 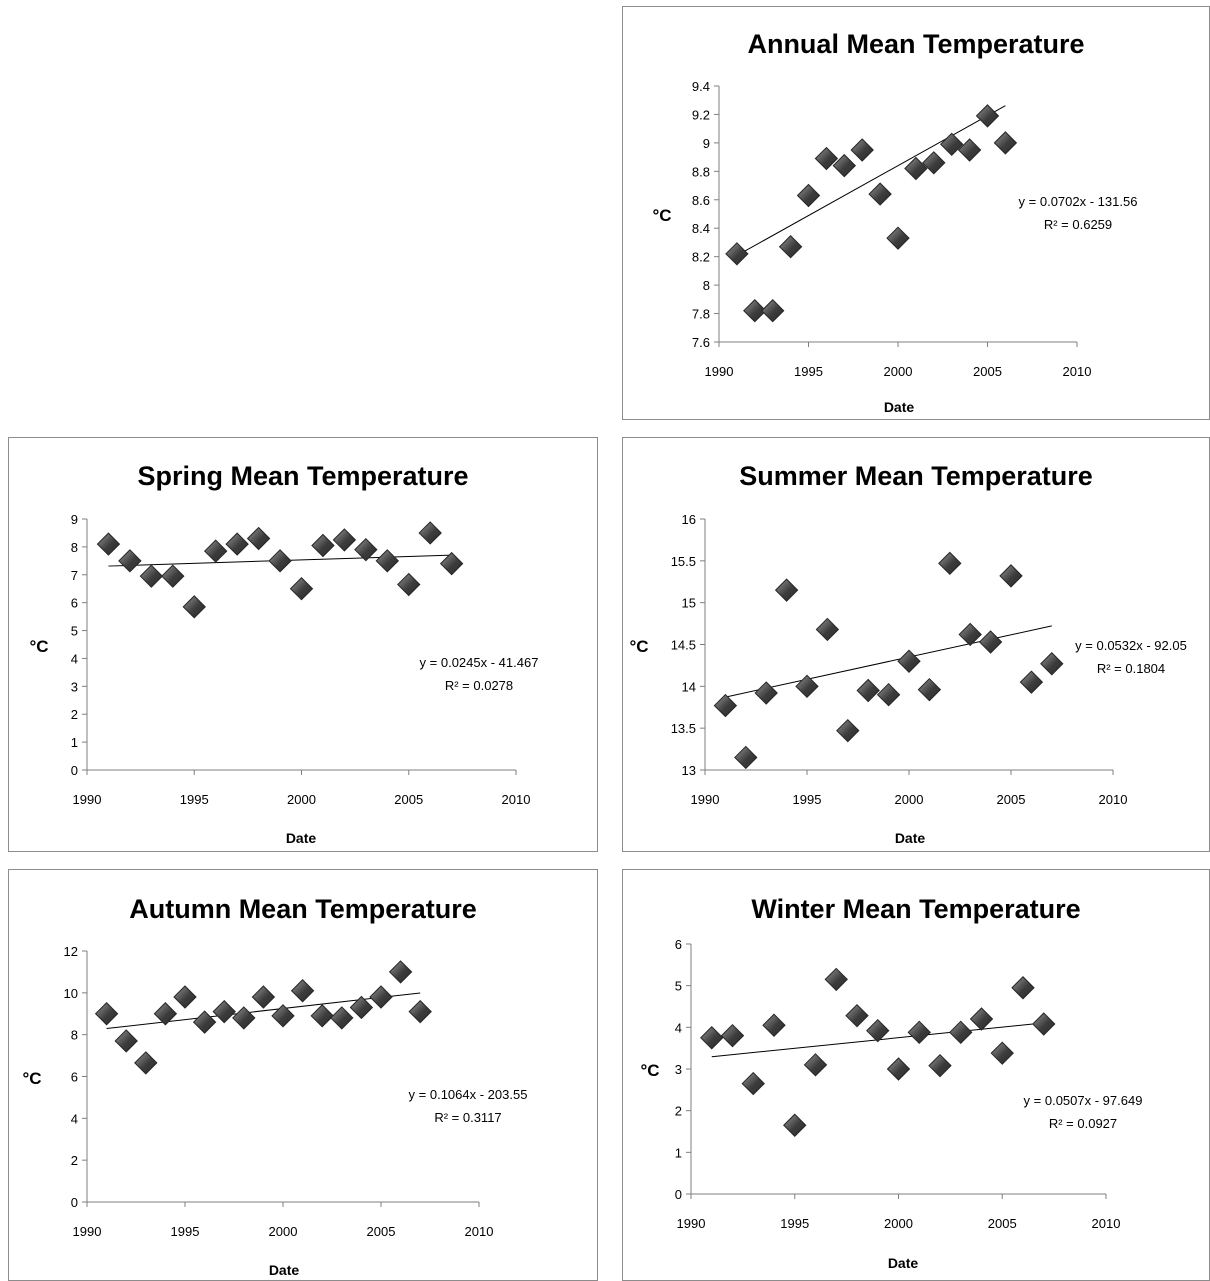 I want to click on y-tick-label: 15, so click(x=689, y=603).